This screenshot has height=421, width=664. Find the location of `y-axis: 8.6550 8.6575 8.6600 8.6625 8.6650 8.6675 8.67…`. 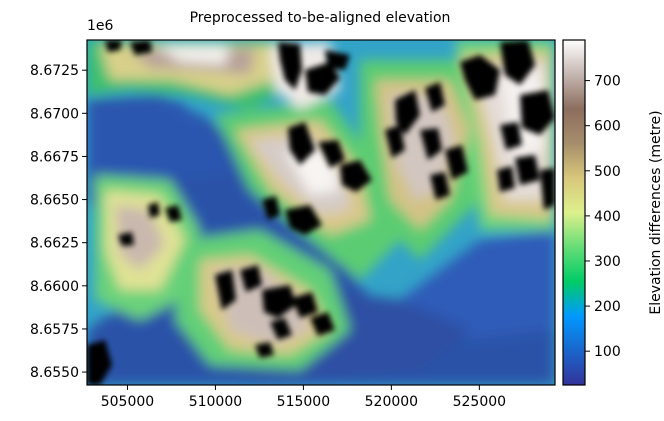

y-axis: 8.6550 8.6575 8.6600 8.6625 8.6650 8.6675 8.67… is located at coordinates (58, 222).